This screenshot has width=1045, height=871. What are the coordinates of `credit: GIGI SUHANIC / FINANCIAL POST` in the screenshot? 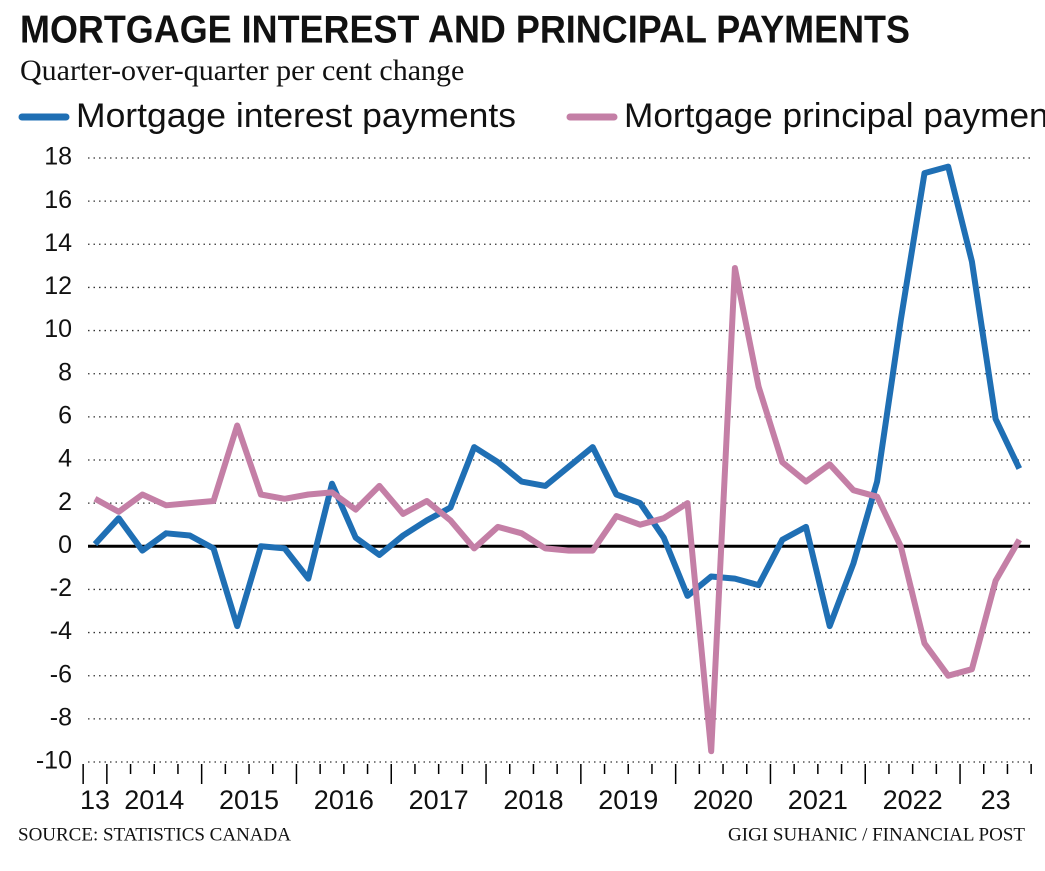 It's located at (876, 834).